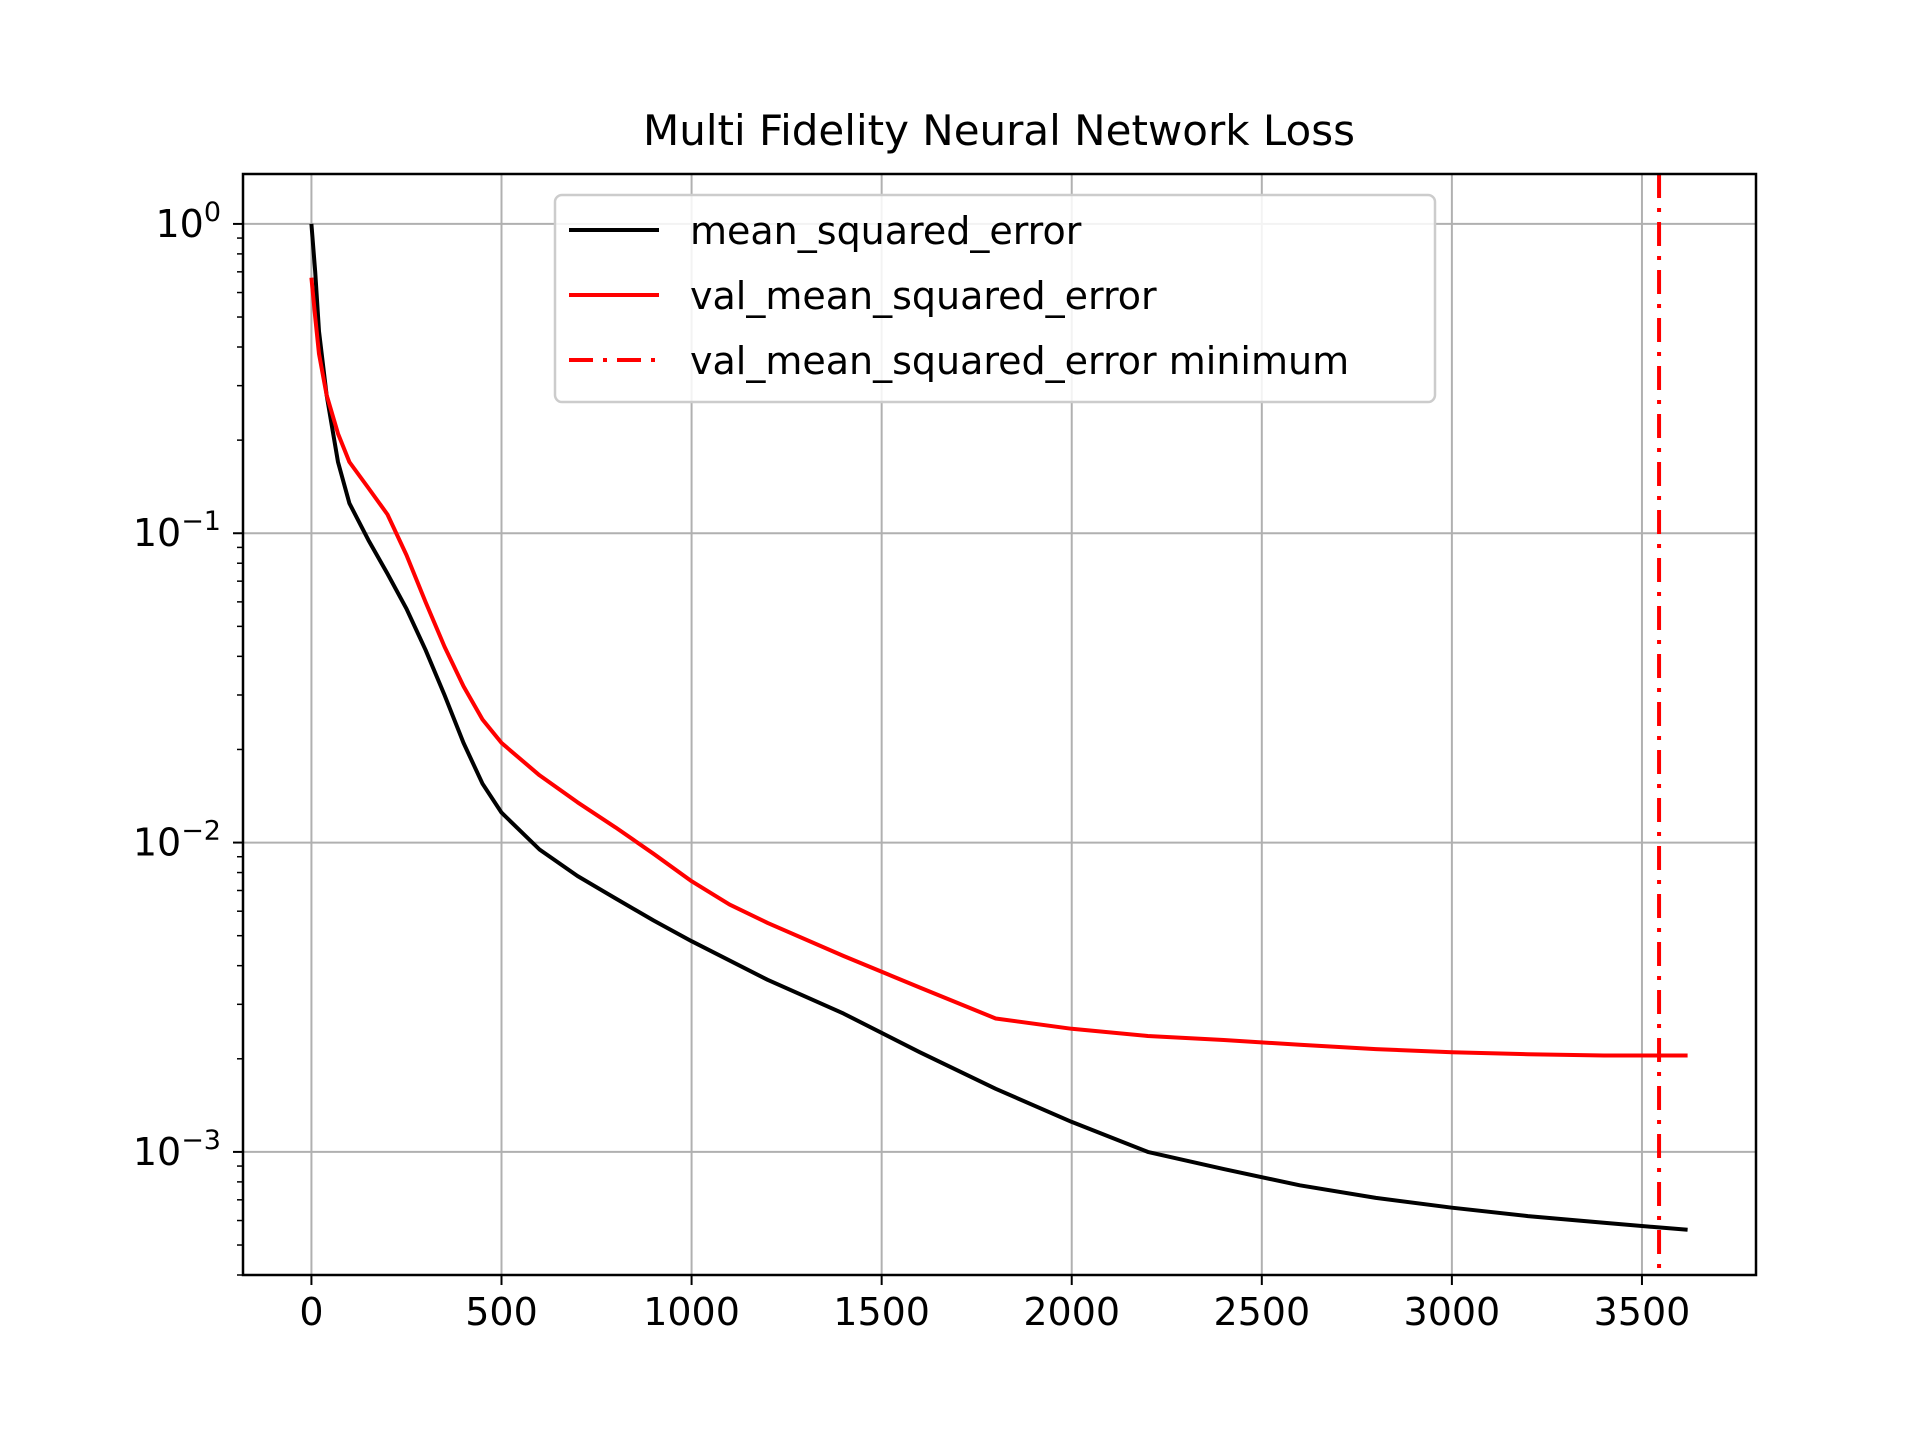  Describe the element at coordinates (1452, 1312) in the screenshot. I see `x-tick-label: 3000` at that location.